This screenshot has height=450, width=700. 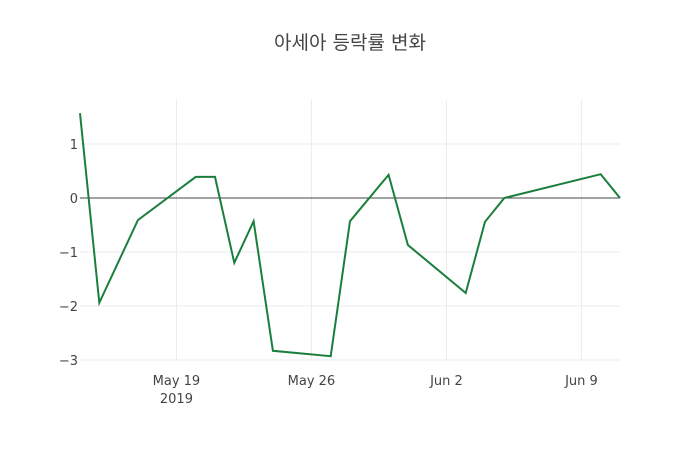 I want to click on x-tick-label: Jun 9, so click(x=581, y=381).